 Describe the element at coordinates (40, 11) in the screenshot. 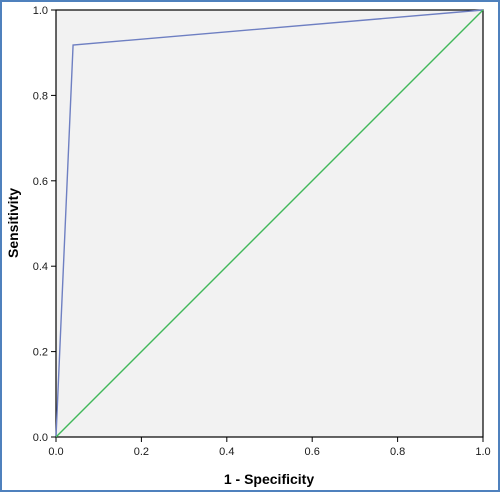

I see `y-tick-label: 1.0` at that location.